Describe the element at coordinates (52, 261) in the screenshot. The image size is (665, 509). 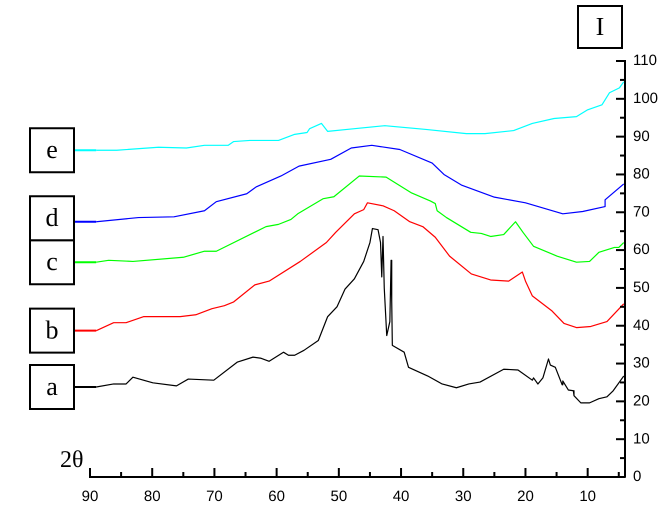
I see `legend-label: c` at that location.